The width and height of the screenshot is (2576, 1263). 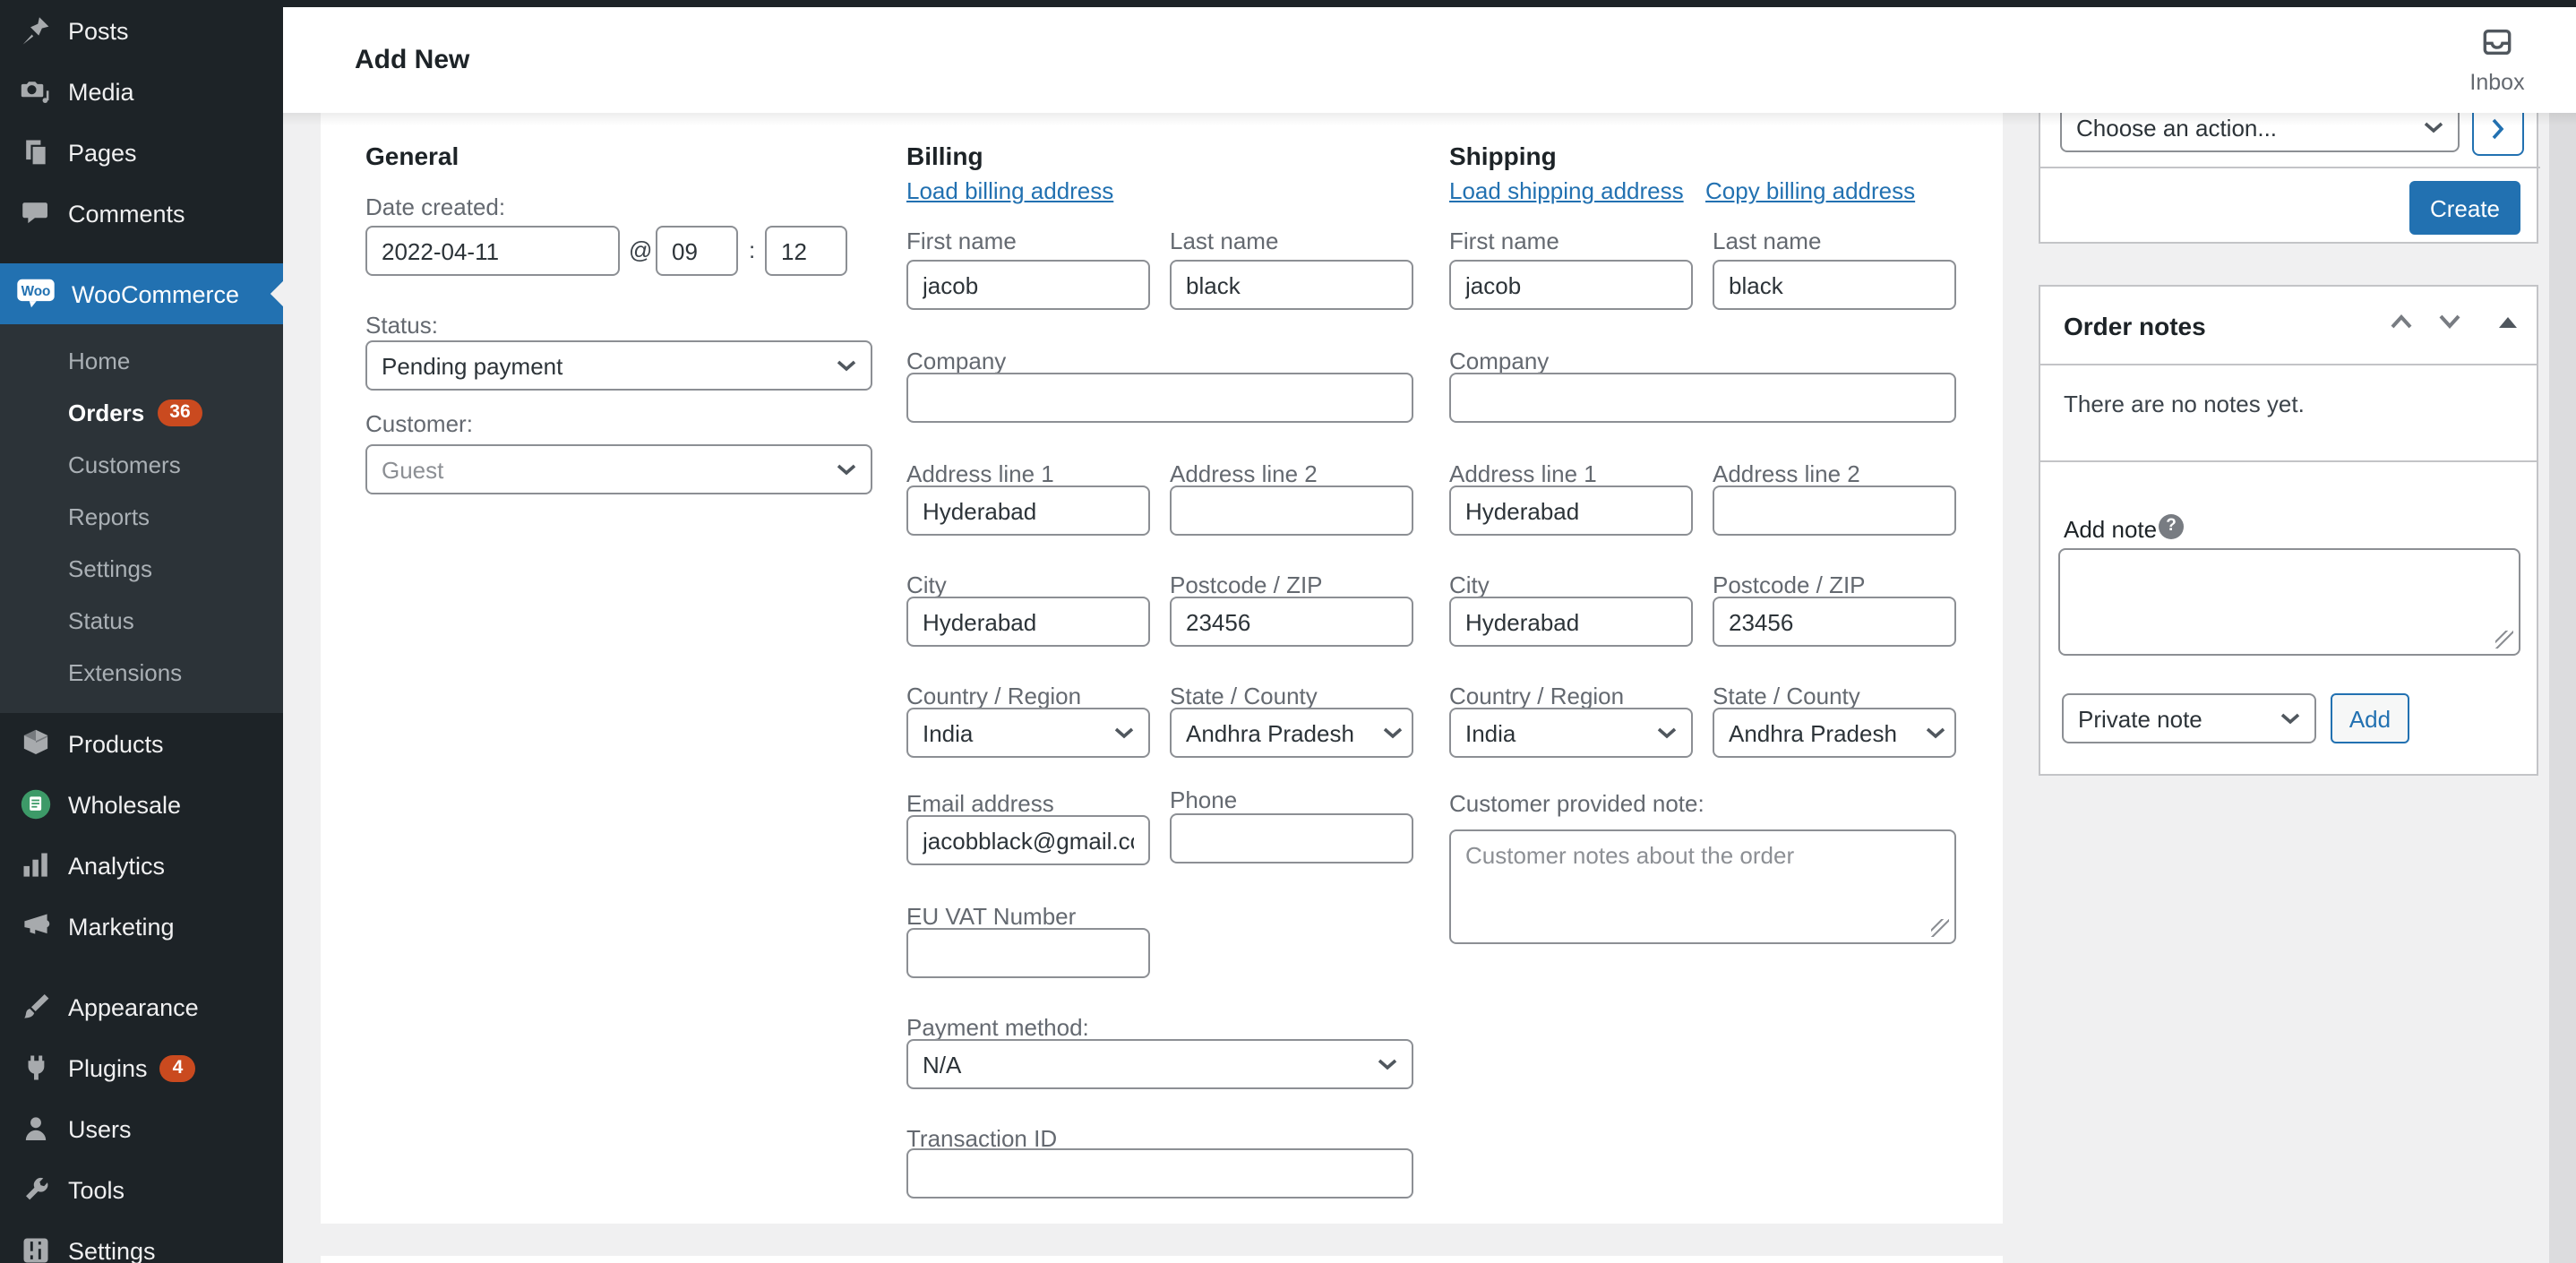 I want to click on billing-last-name-label: Last name, so click(x=1224, y=241).